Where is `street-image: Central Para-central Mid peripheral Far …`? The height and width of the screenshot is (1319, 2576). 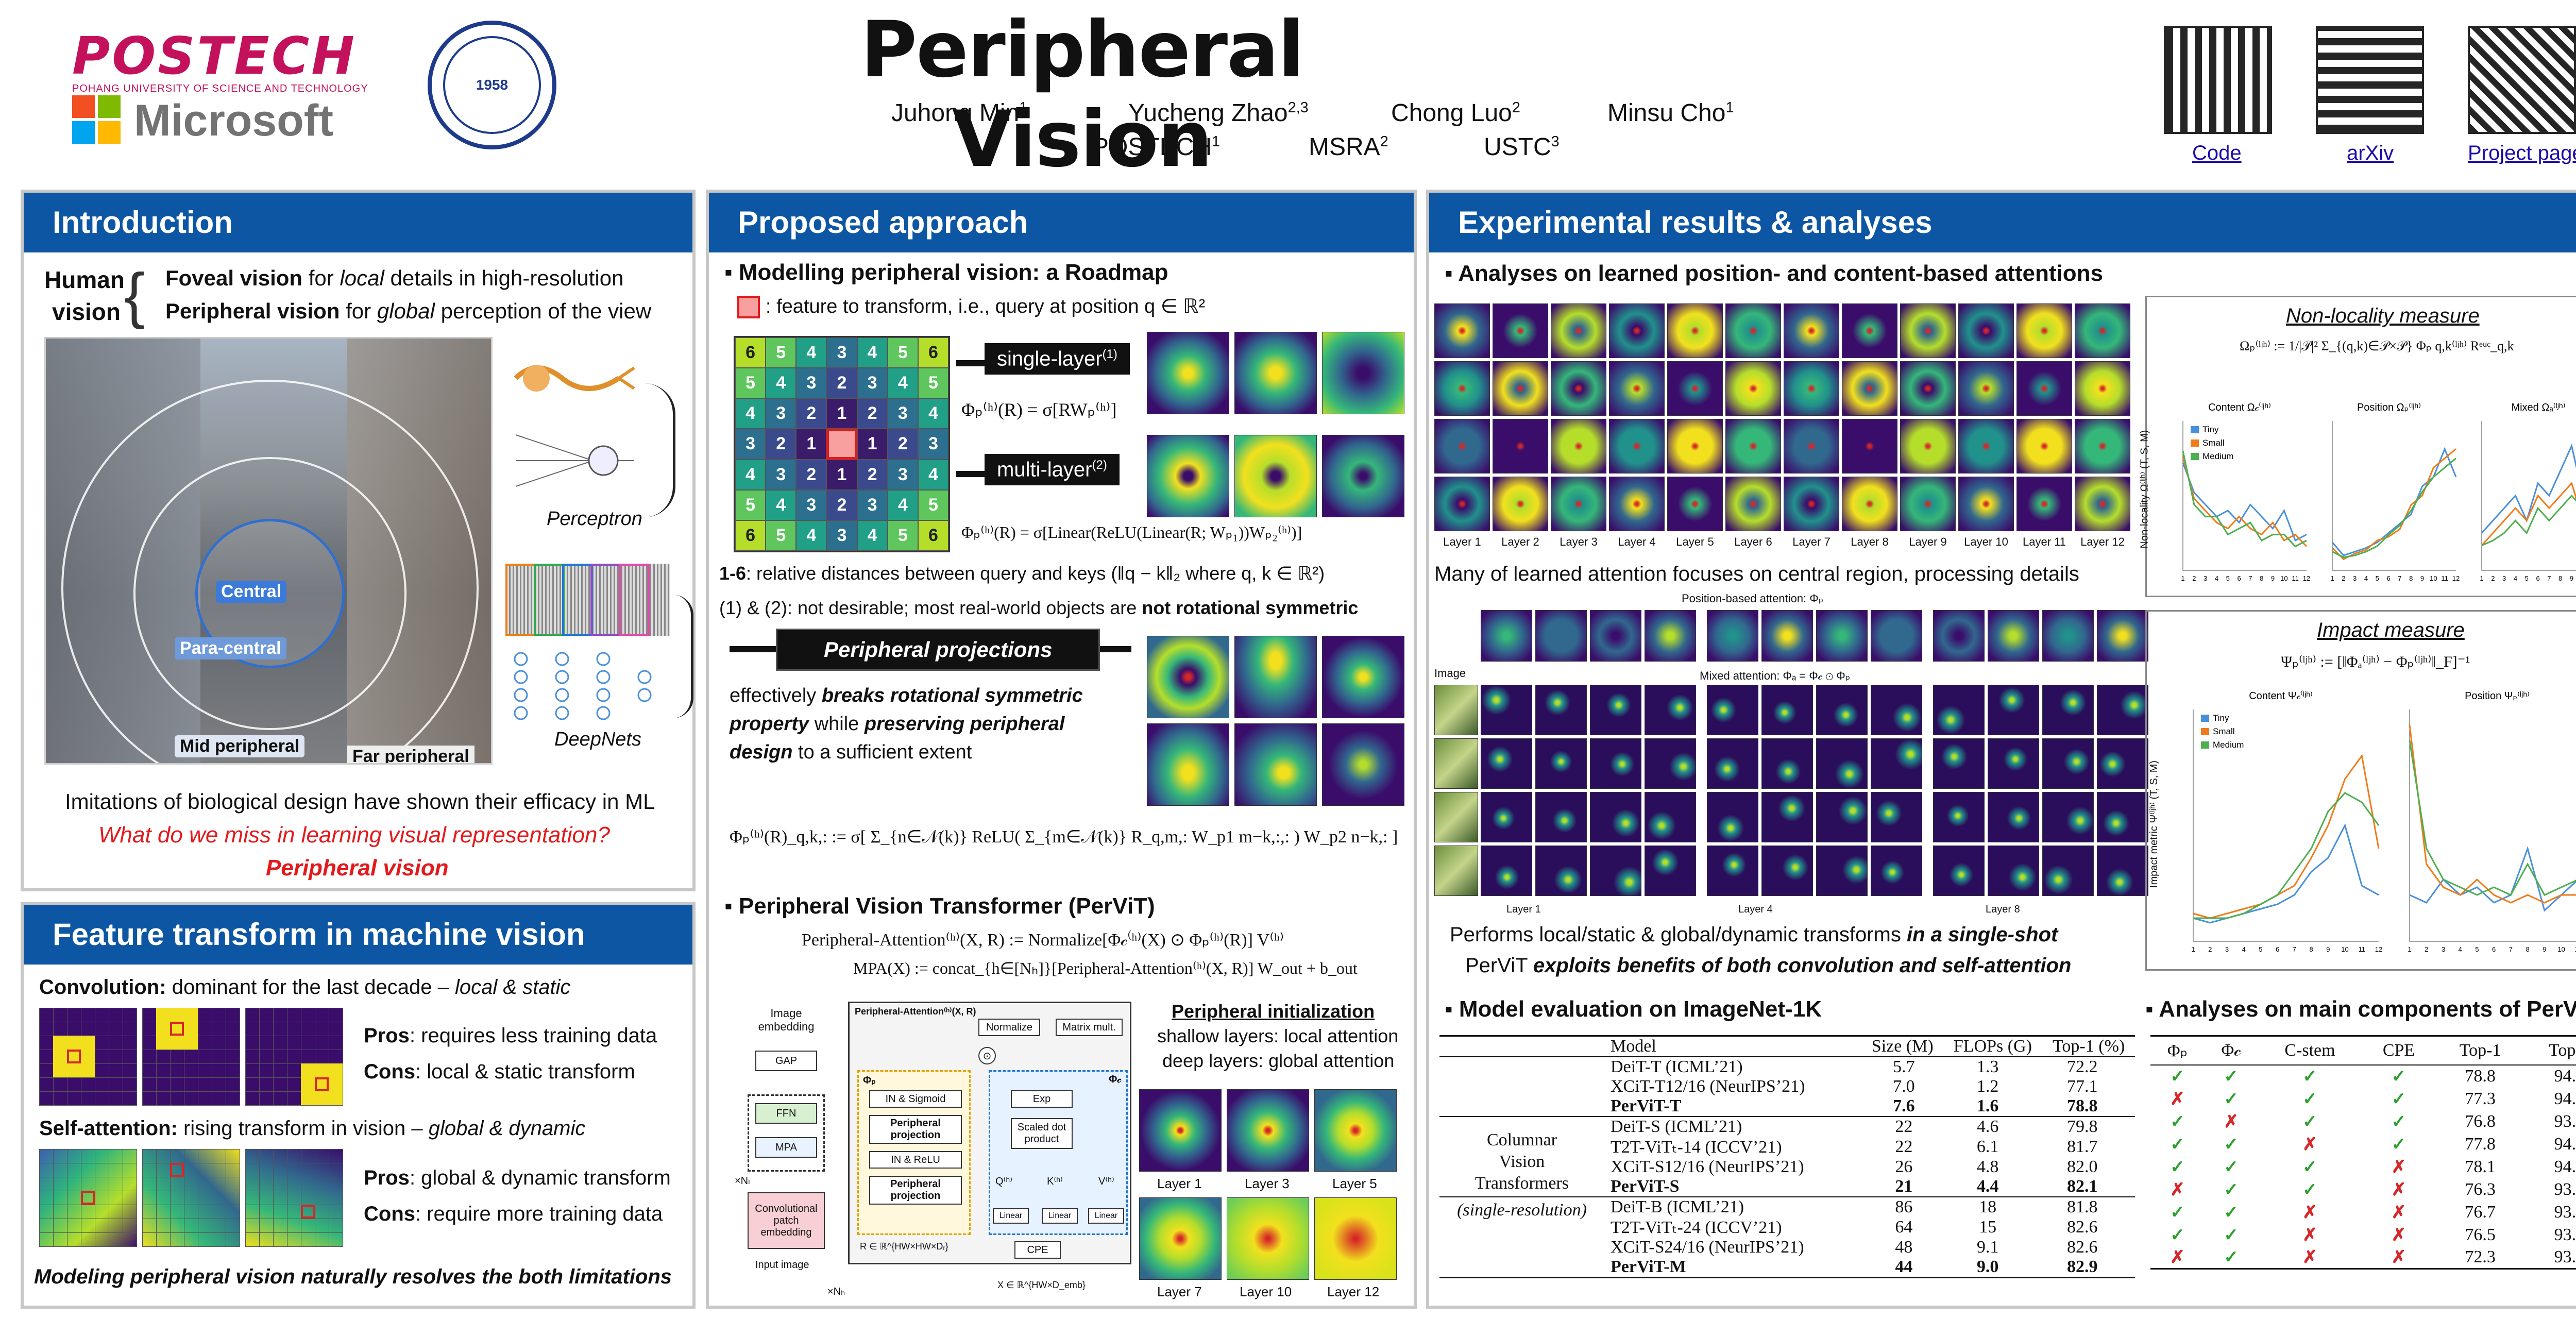
street-image: Central Para-central Mid peripheral Far … is located at coordinates (268, 551).